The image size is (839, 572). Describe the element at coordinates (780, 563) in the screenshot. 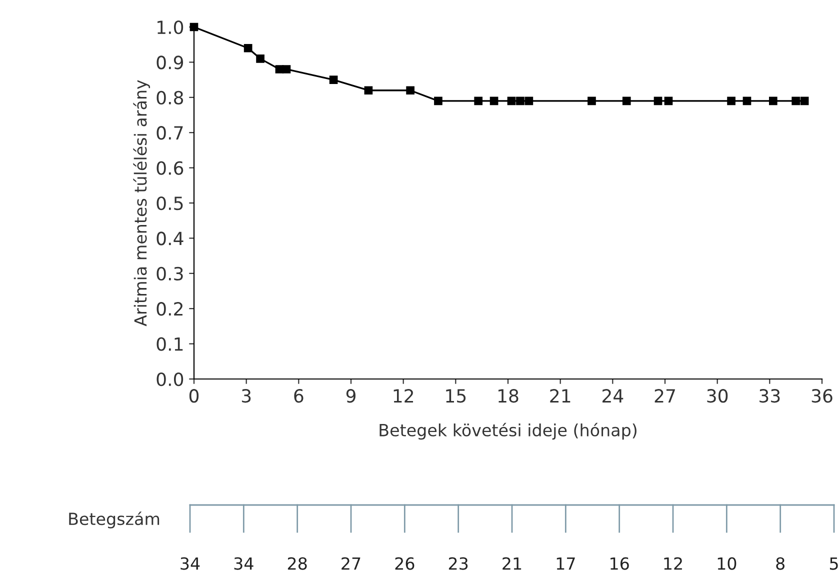

I see `data-label: 8` at that location.